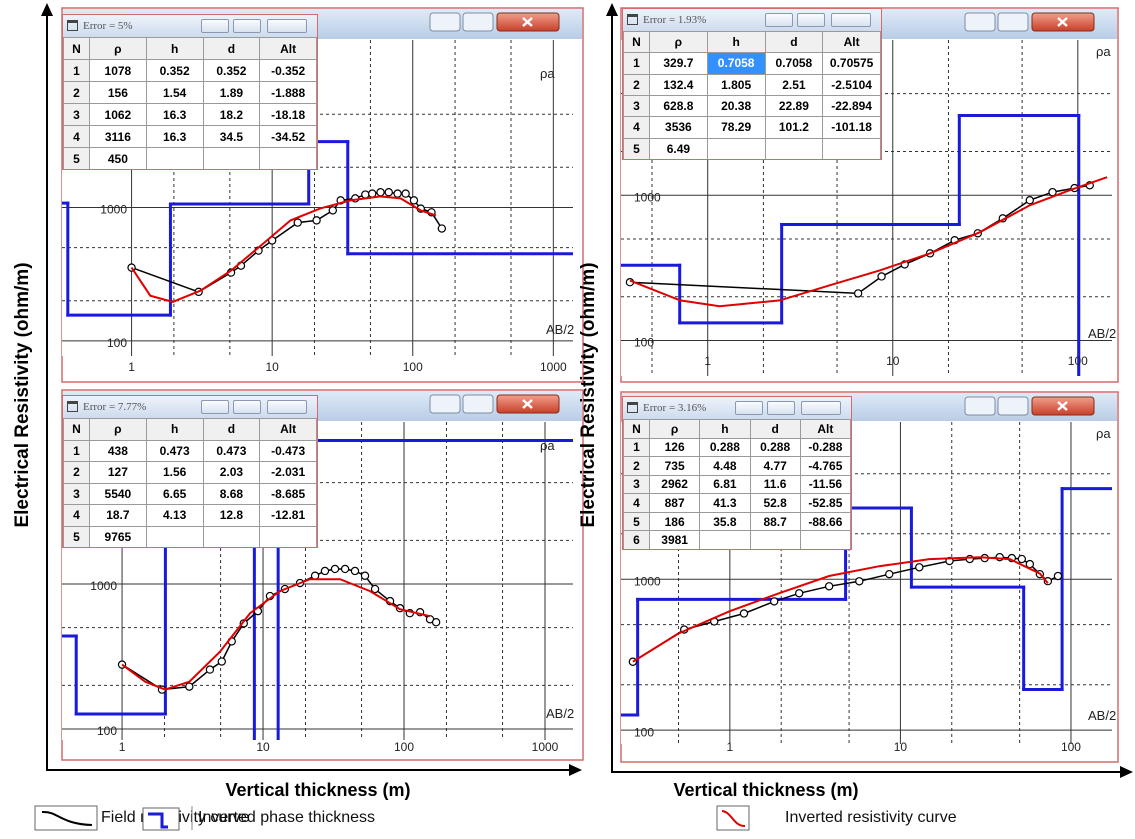  I want to click on table-row: 3 5540 6.65 8.68 -8.685, so click(190, 493).